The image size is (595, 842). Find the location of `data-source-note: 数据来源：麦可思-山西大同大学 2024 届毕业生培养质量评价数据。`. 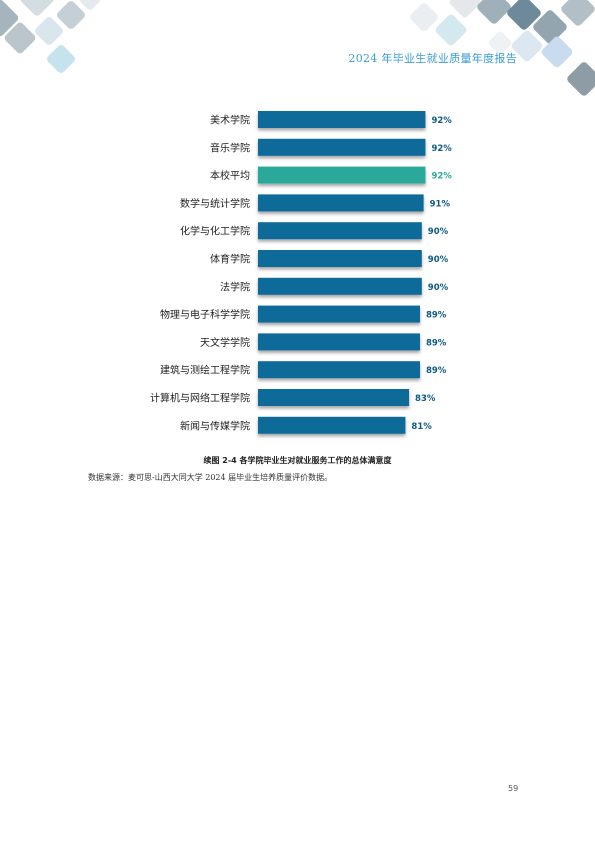

data-source-note: 数据来源：麦可思-山西大同大学 2024 届毕业生培养质量评价数据。 is located at coordinates (210, 477).